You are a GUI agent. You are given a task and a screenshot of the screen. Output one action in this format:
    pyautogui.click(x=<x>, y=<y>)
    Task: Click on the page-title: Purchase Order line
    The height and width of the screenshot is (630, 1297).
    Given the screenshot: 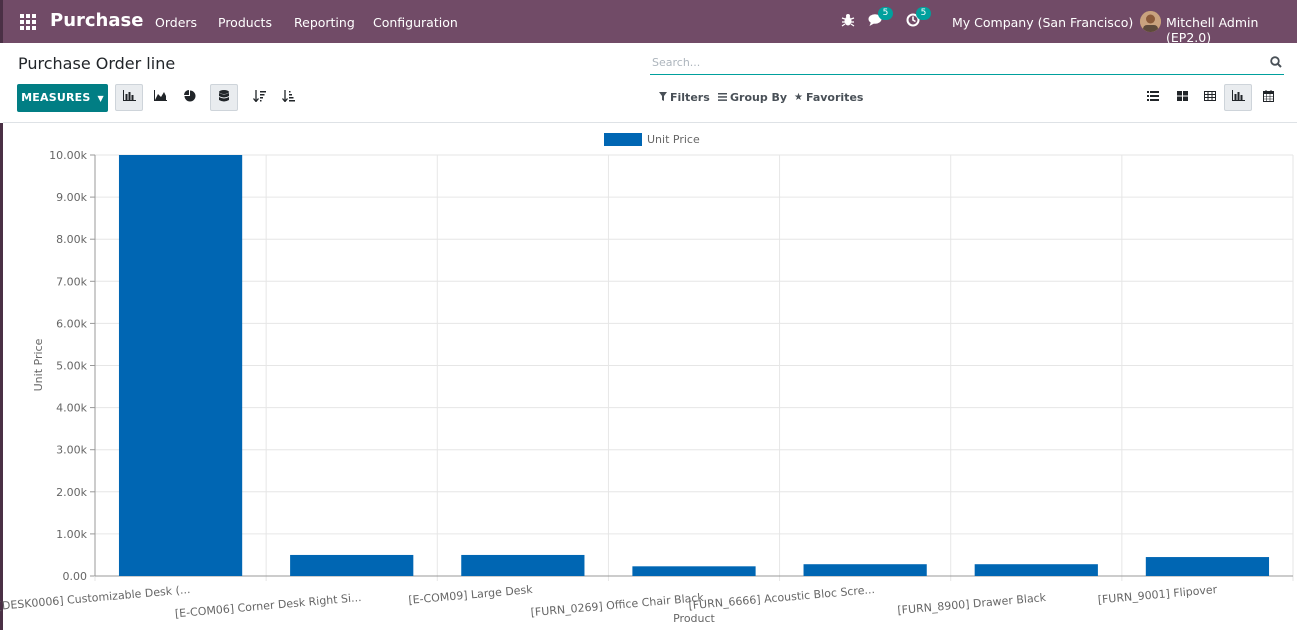 What is the action you would take?
    pyautogui.click(x=97, y=63)
    